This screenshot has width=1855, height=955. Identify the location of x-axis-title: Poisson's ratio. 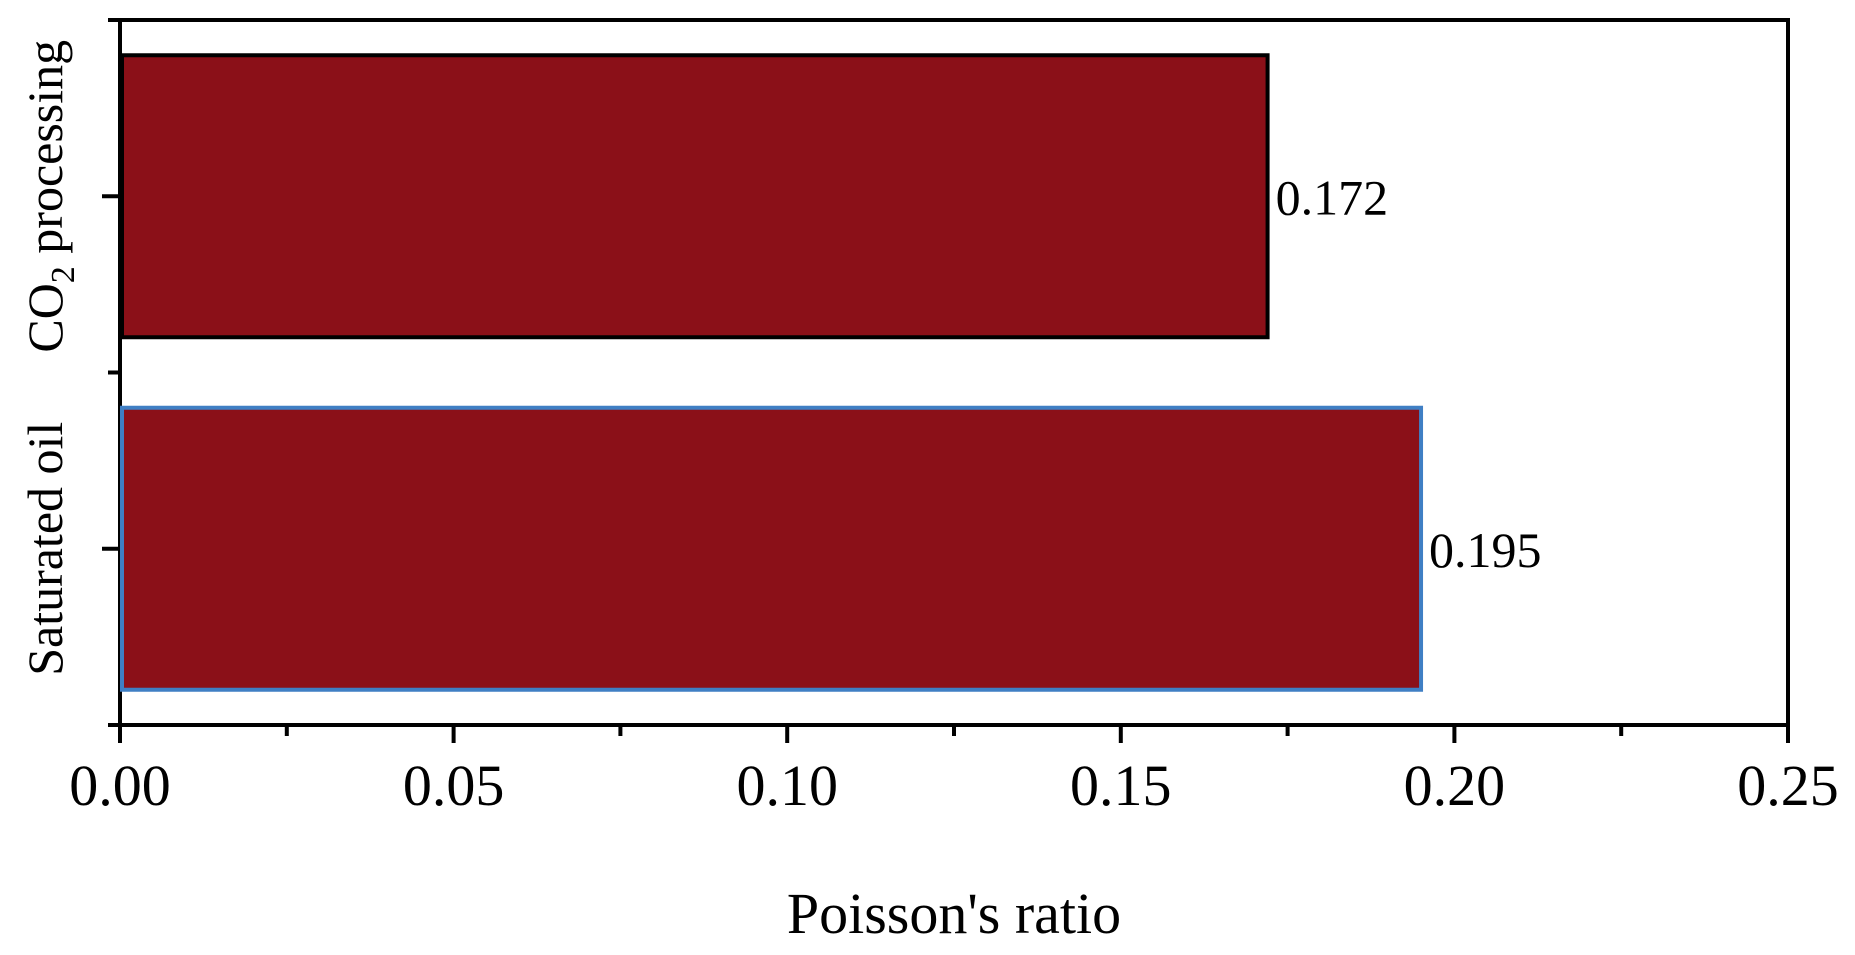
(954, 913).